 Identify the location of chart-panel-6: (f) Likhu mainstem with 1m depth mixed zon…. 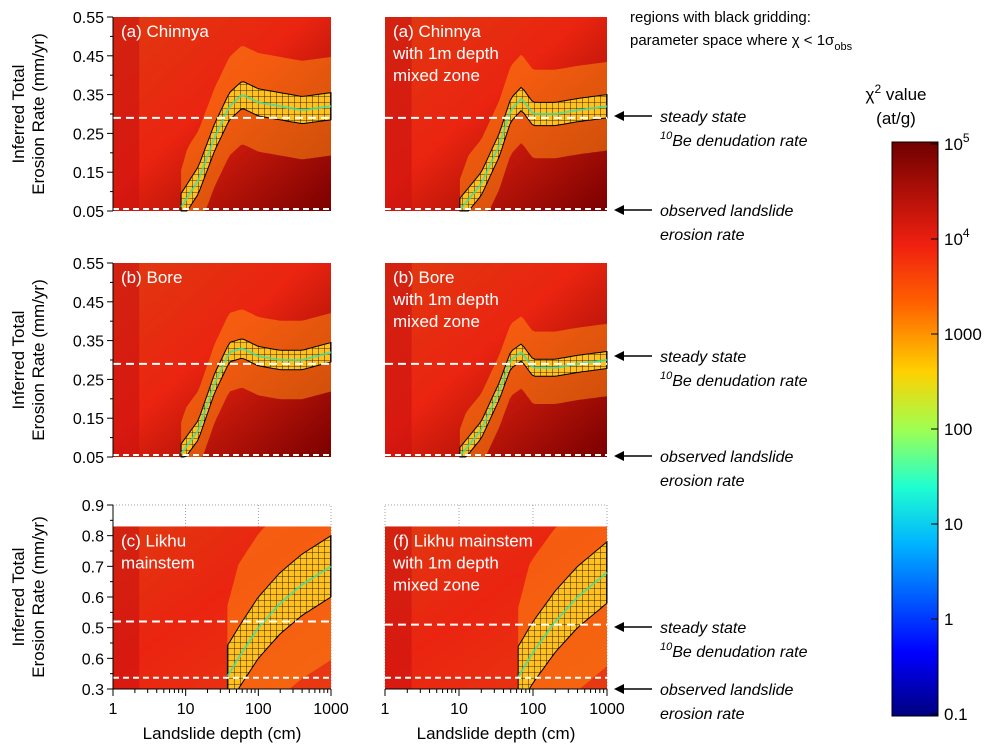
(503, 623).